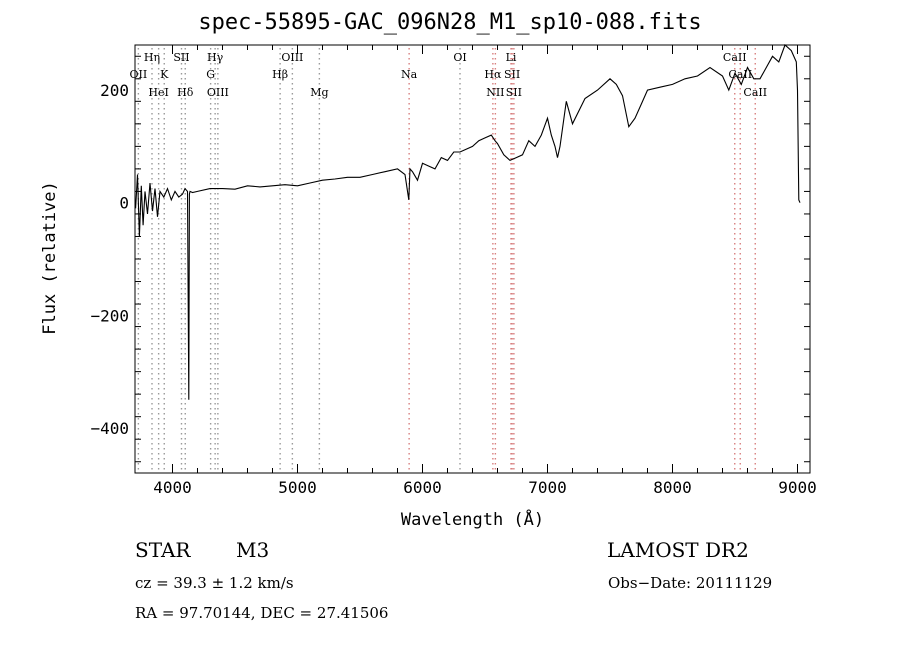 This screenshot has height=650, width=900. What do you see at coordinates (280, 74) in the screenshot?
I see `line-marker-label: Hβ` at bounding box center [280, 74].